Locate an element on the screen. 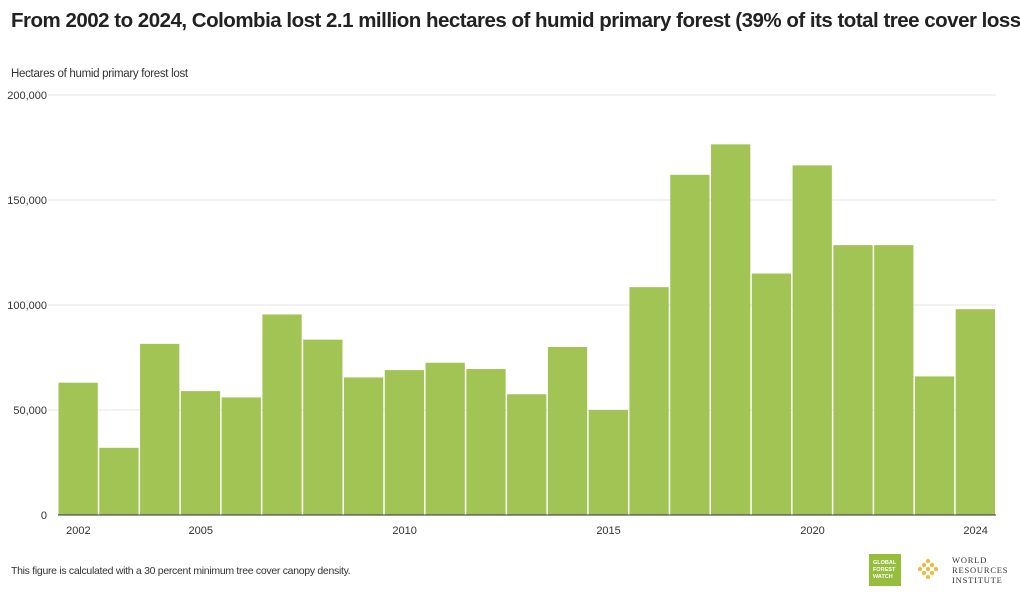  y-tick-label: 150,000 is located at coordinates (27, 201).